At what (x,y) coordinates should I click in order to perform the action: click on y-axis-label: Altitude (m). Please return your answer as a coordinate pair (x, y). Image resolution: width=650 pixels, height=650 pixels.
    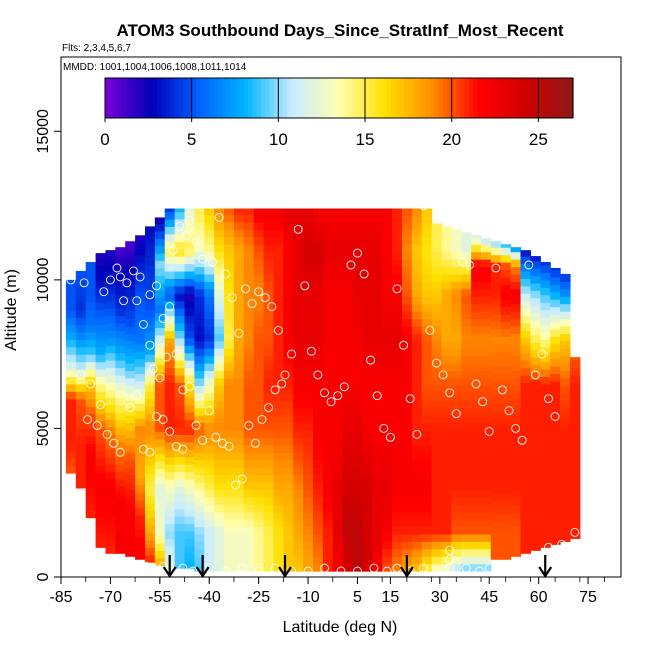
    Looking at the image, I should click on (11, 310).